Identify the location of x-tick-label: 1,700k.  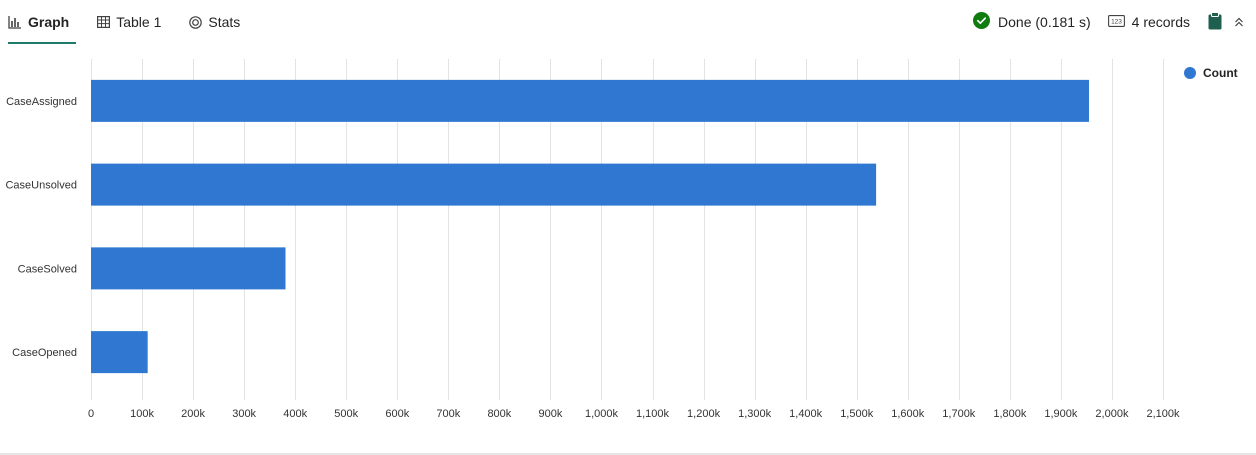
(959, 414).